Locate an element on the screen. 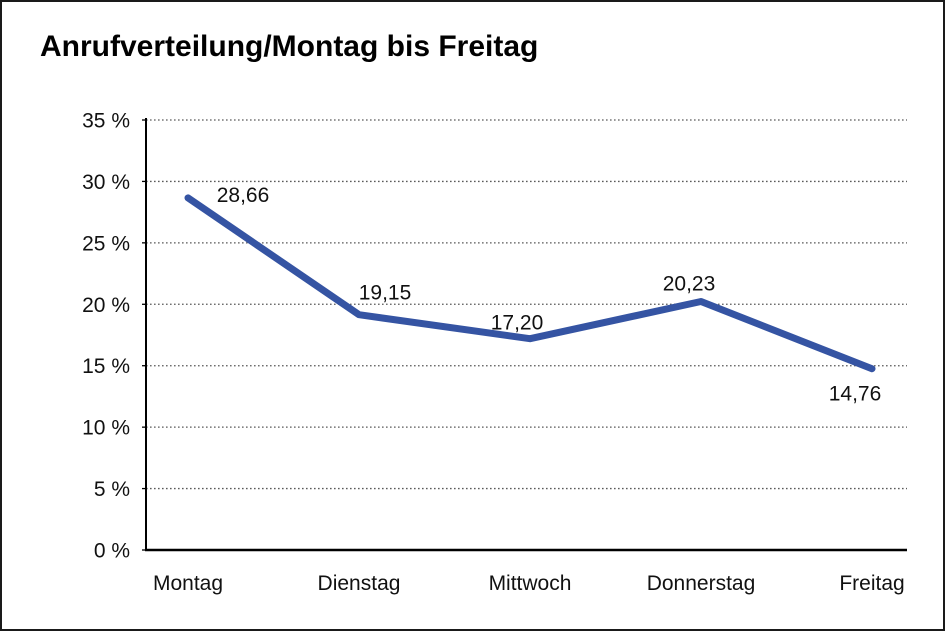 This screenshot has height=631, width=945. data-point-label: 14,76 is located at coordinates (855, 394).